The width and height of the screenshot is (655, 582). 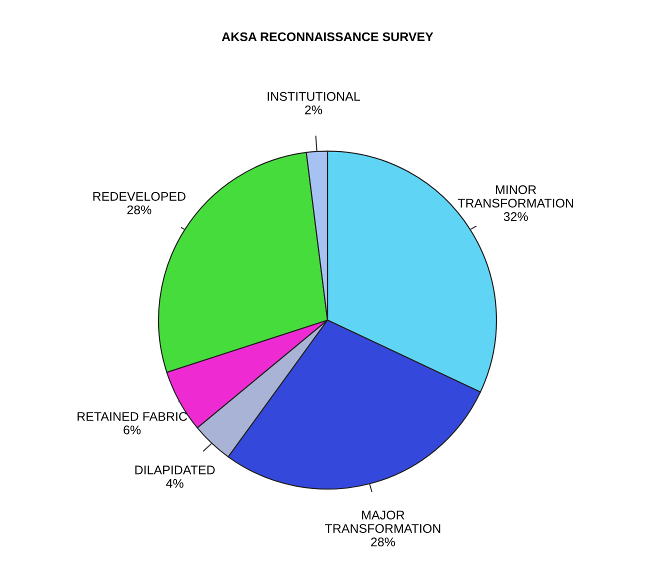 What do you see at coordinates (382, 521) in the screenshot?
I see `slice-label: MAJOR TRANSFORMATION` at bounding box center [382, 521].